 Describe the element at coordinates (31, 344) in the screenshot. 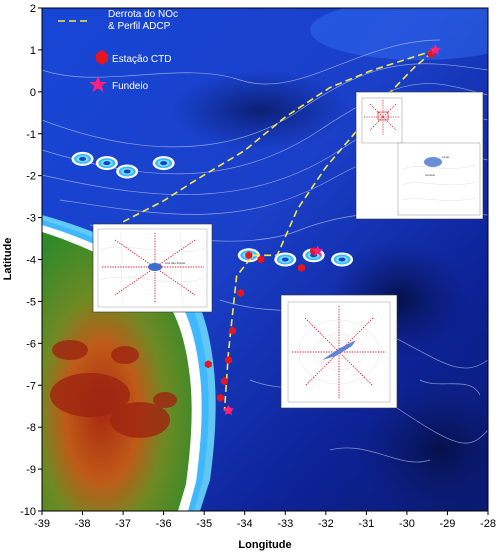

I see `y-tick-label: -6` at that location.